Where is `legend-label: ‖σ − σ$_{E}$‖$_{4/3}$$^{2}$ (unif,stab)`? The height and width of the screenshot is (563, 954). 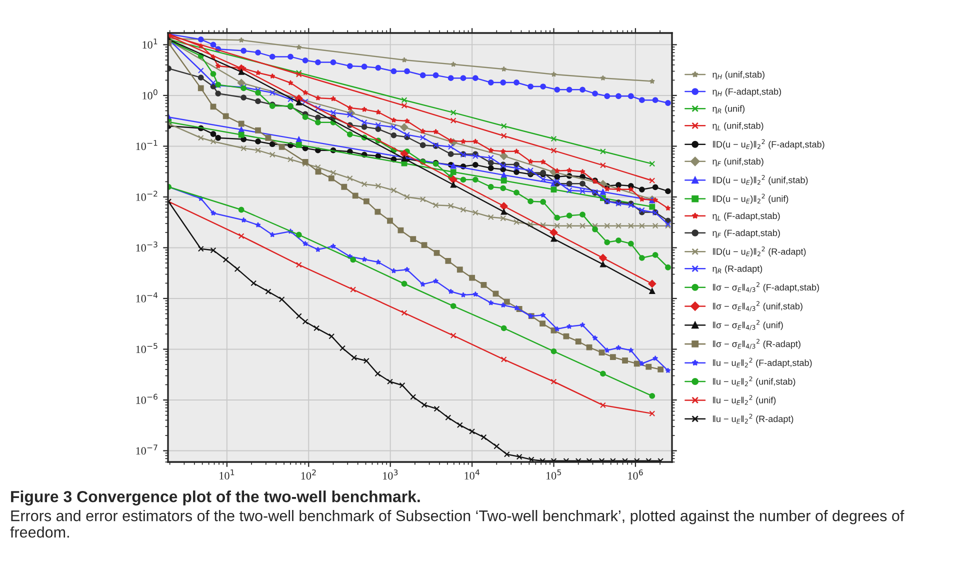 legend-label: ‖σ − σ$_{E}$‖$_{4/3}$$^{2}$ (unif,stab) is located at coordinates (757, 306).